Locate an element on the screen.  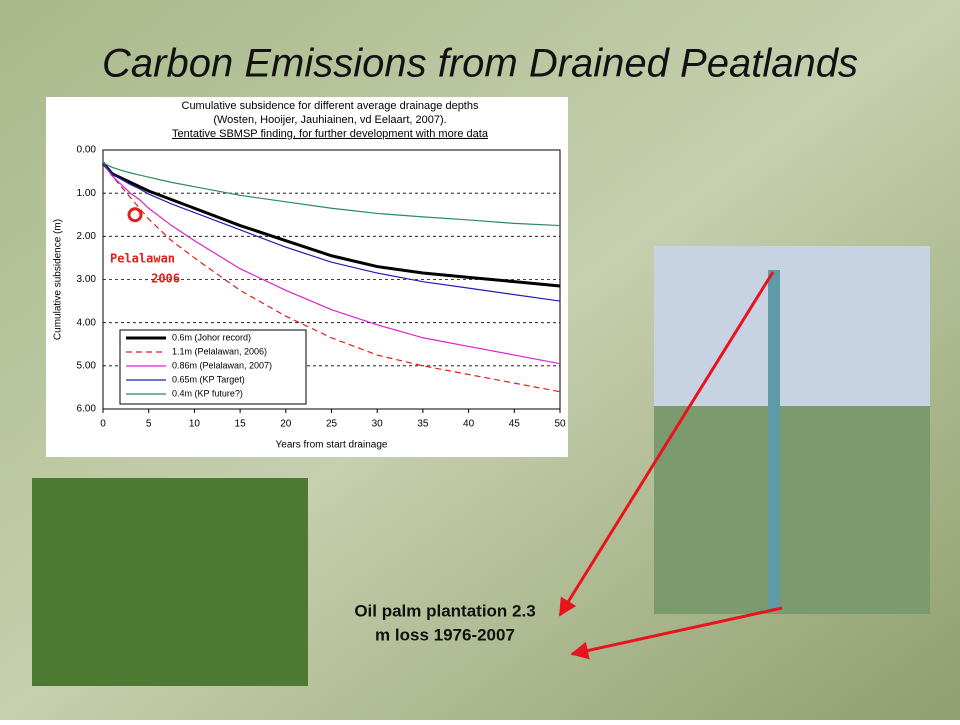
caption: Oil palm plantation 2.3 is located at coordinates (444, 610).